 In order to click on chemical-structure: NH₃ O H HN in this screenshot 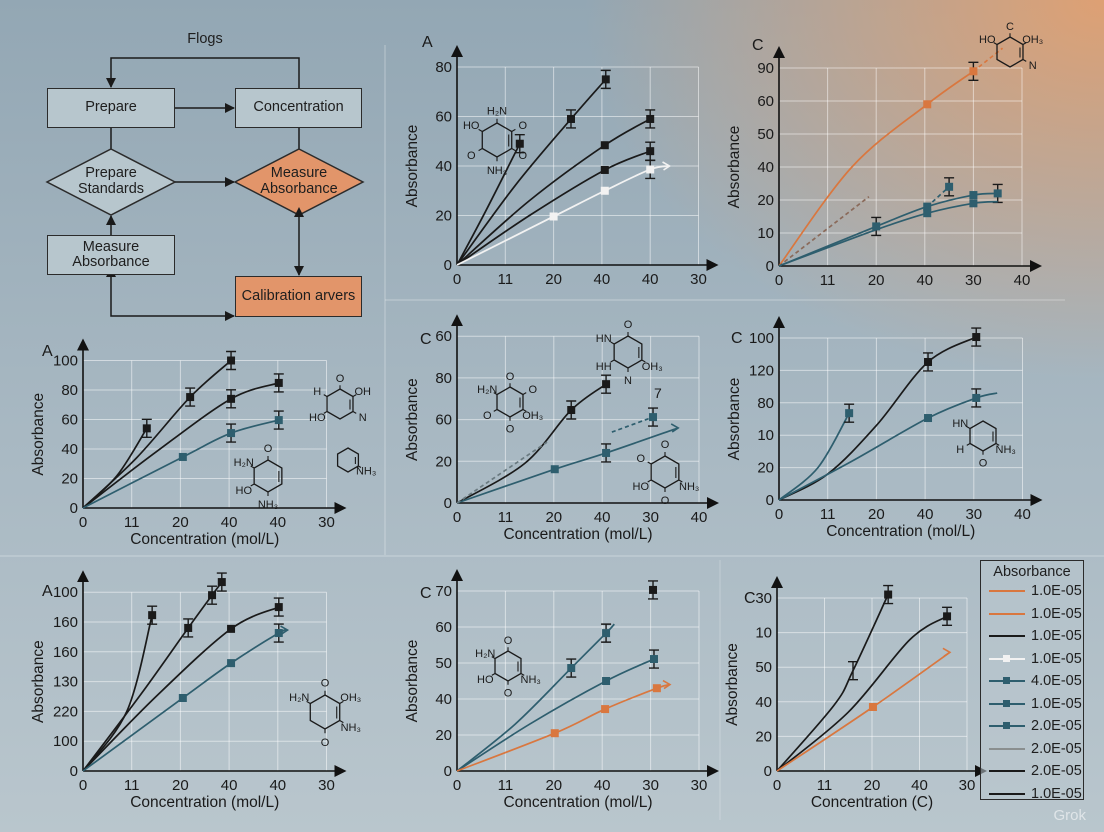, I will do `click(984, 443)`.